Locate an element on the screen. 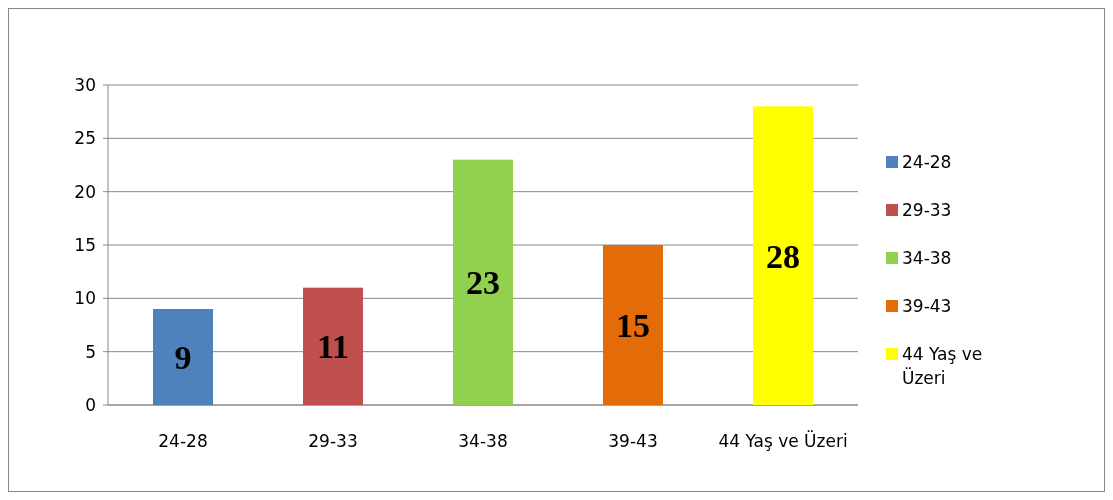  data-label: 28 is located at coordinates (783, 256).